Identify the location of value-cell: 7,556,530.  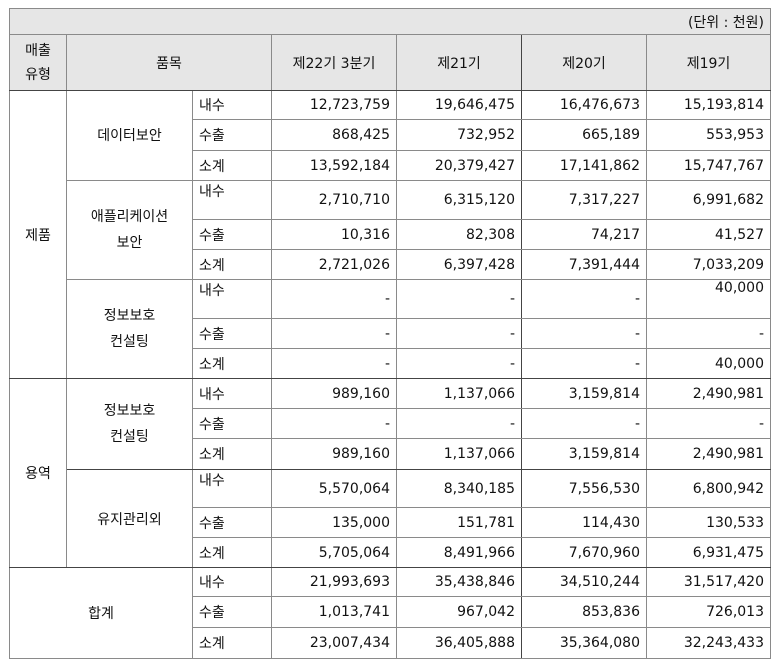
(584, 488).